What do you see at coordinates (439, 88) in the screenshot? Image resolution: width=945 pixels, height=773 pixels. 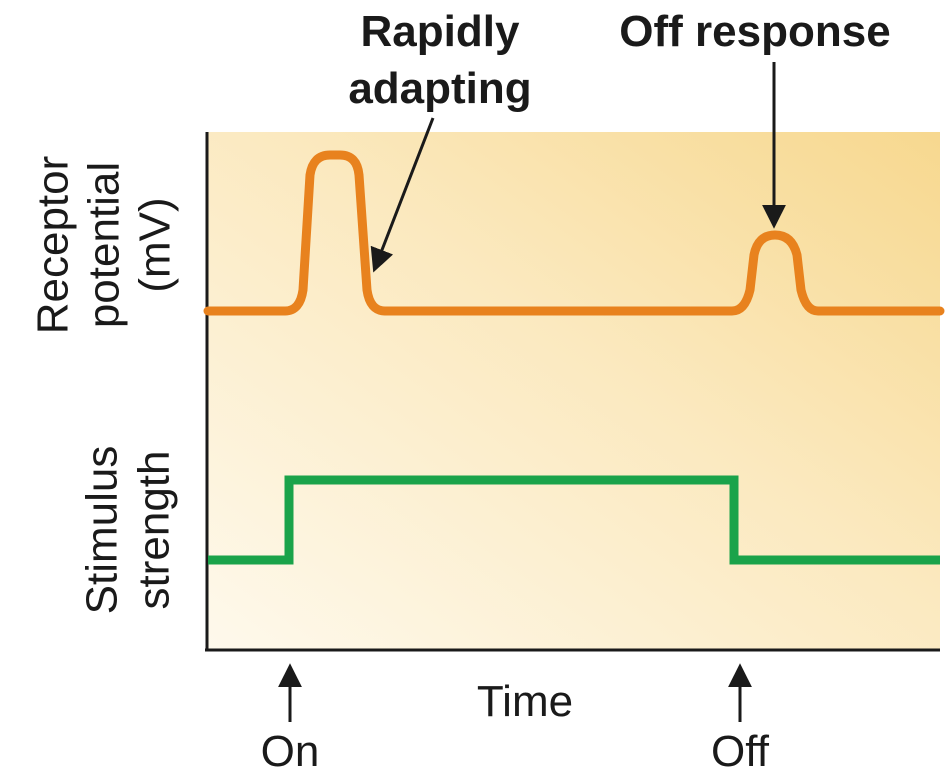 I see `rapidly-adapting-label-line2: adapting` at bounding box center [439, 88].